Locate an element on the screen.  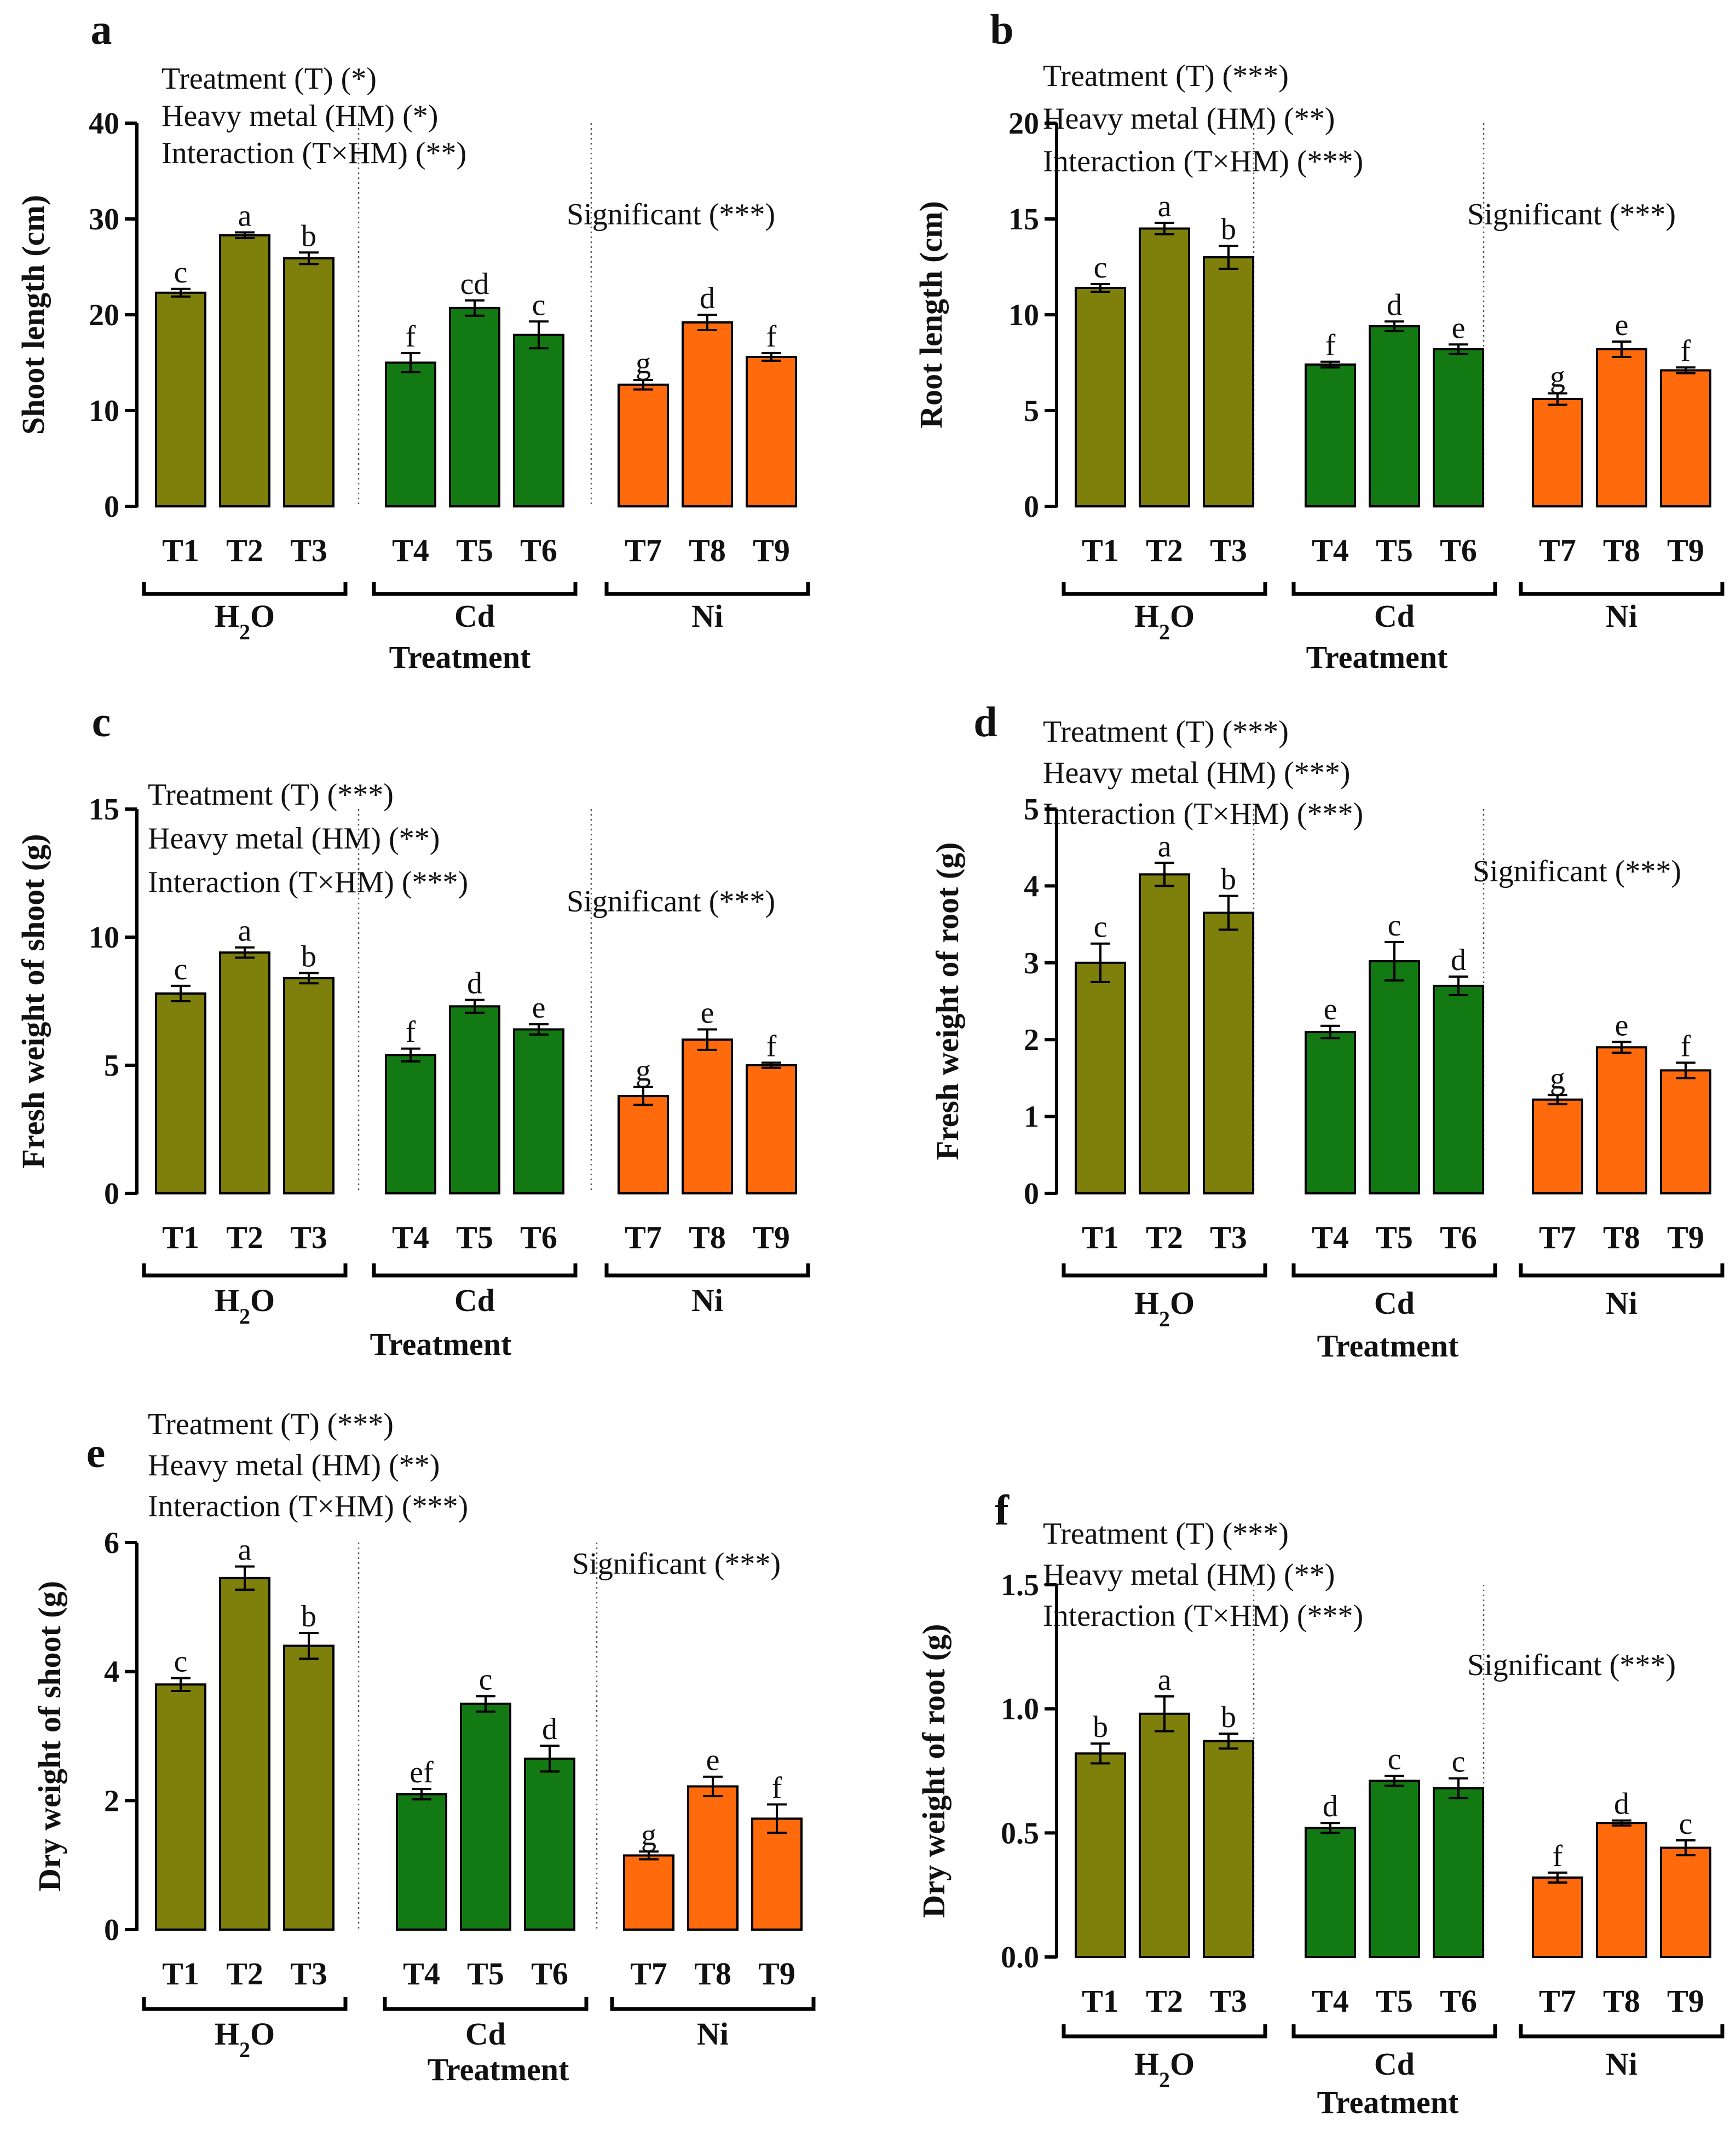
y-tick-label: 1 is located at coordinates (1032, 1117).